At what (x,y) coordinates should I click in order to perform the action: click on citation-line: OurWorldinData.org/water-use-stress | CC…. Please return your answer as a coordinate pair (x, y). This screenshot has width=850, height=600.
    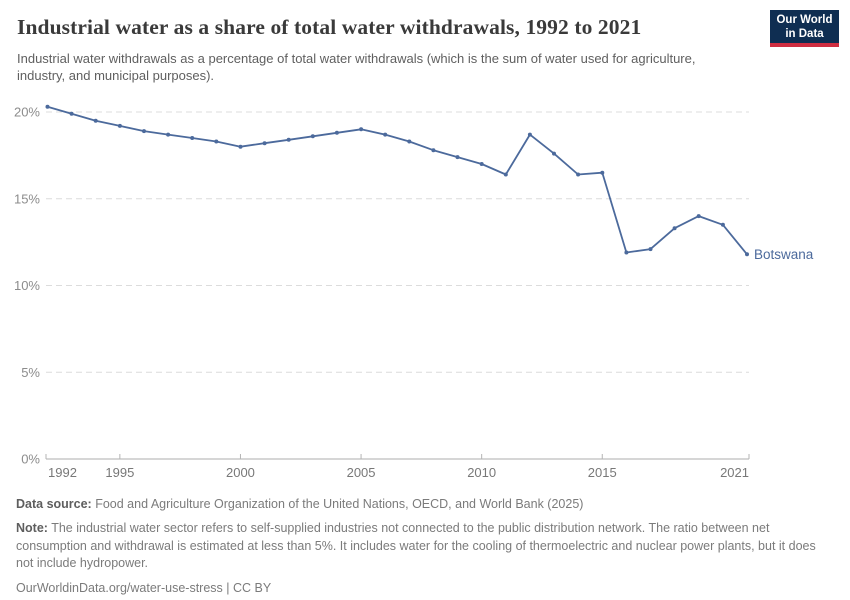
    Looking at the image, I should click on (144, 588).